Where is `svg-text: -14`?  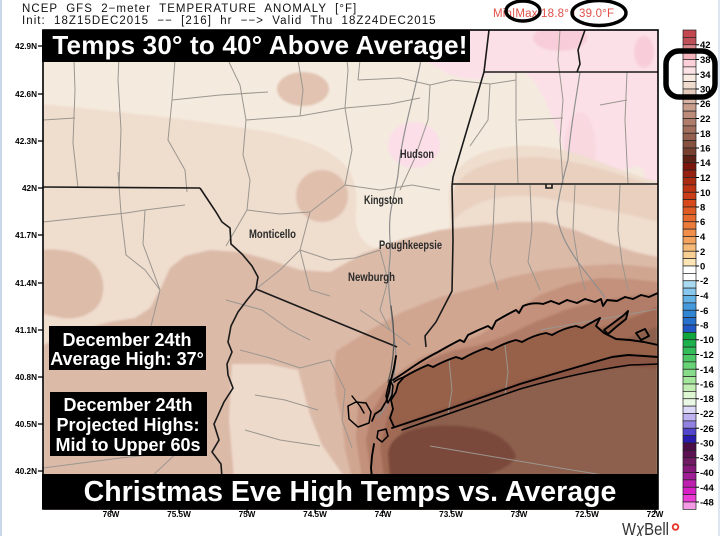 svg-text: -14 is located at coordinates (707, 370).